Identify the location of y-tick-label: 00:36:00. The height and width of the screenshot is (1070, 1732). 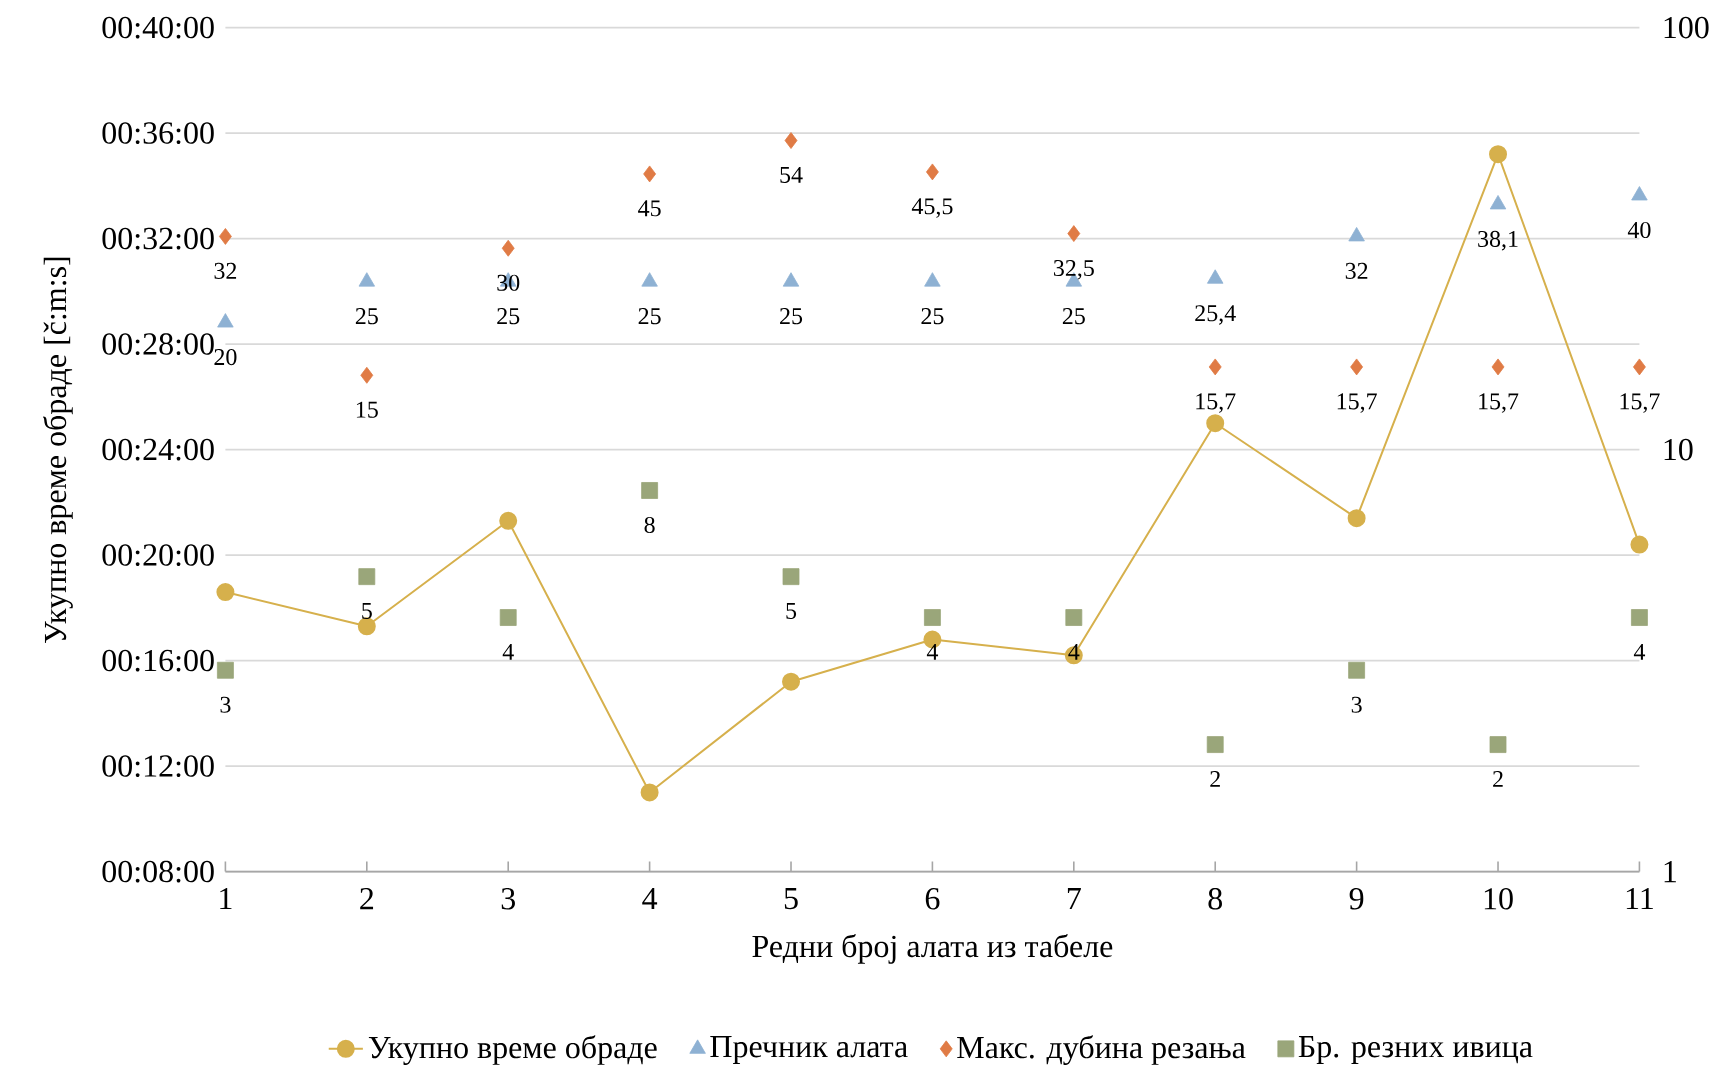
(158, 133).